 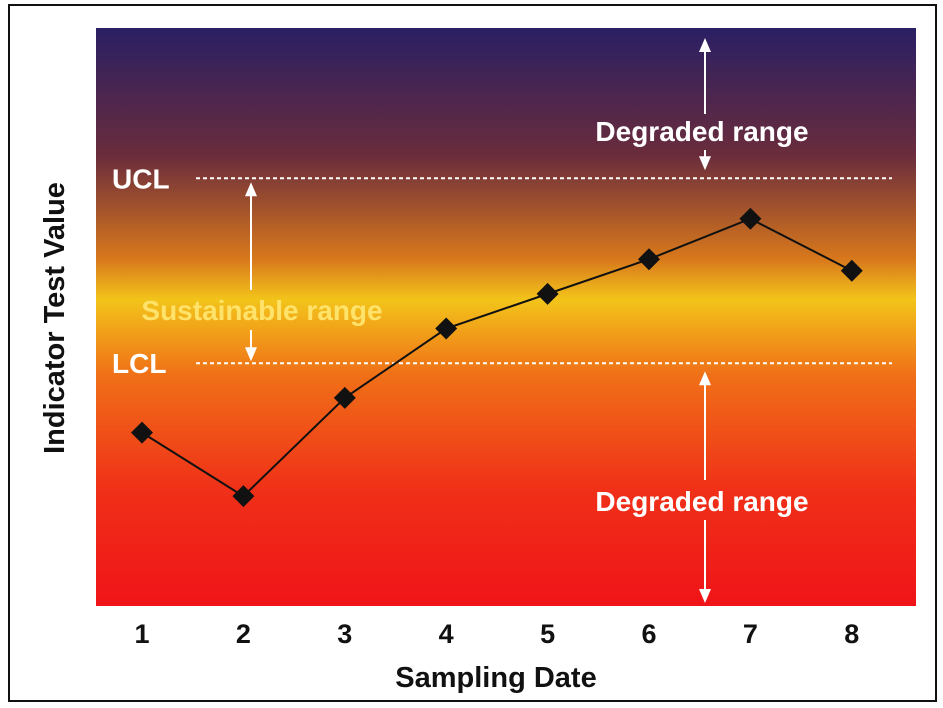 What do you see at coordinates (495, 678) in the screenshot?
I see `x-axis-title: Sampling Date` at bounding box center [495, 678].